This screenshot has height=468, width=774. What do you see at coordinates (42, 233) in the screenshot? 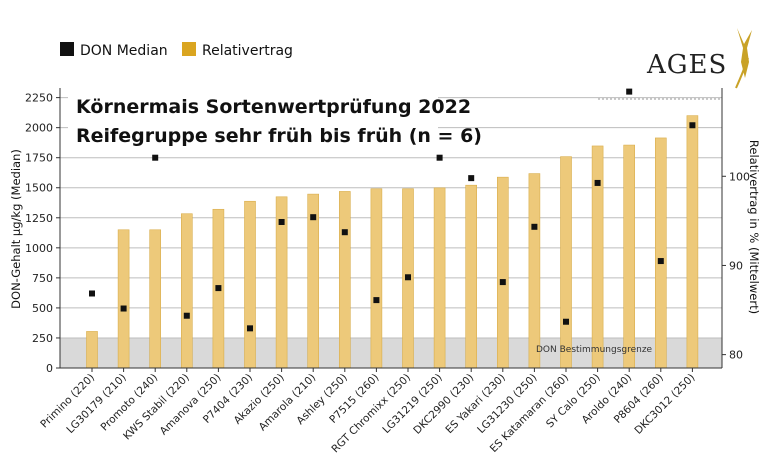
I see `left-tick-labels: 0 250 500 750 1000 1250 1500 1750 2000 2250` at bounding box center [42, 233].